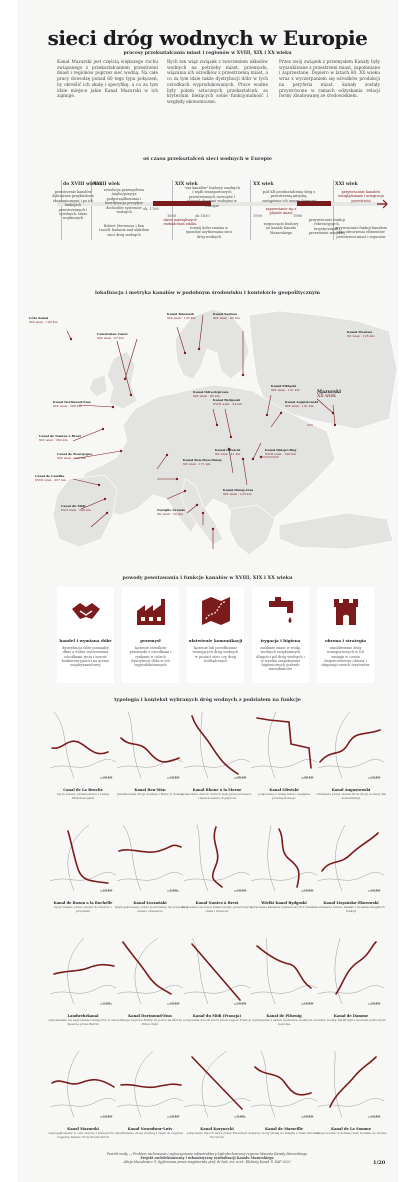 This screenshot has height=1182, width=415. Describe the element at coordinates (329, 394) in the screenshot. I see `map-canal-label: Mazurski XX wiek` at that location.